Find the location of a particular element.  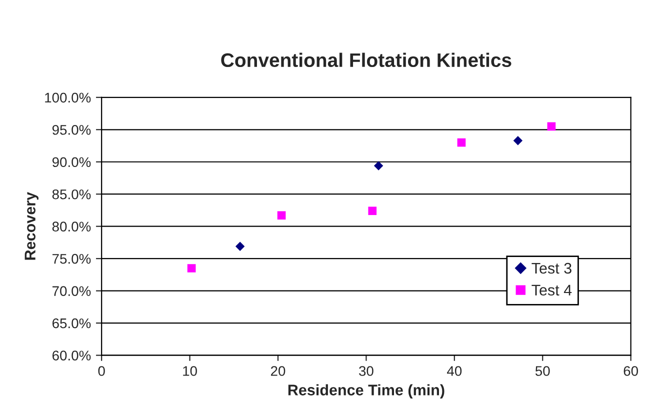

legend-label: Test 3 is located at coordinates (552, 268).